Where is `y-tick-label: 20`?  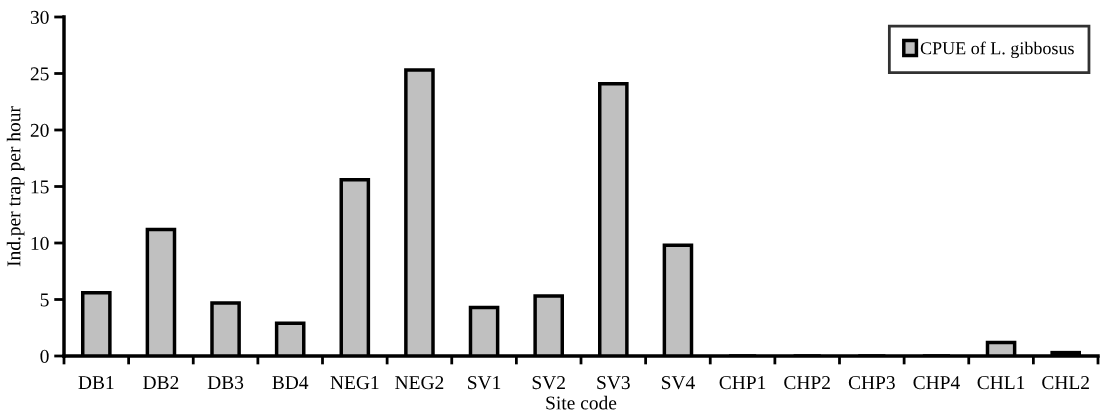 y-tick-label: 20 is located at coordinates (39, 130).